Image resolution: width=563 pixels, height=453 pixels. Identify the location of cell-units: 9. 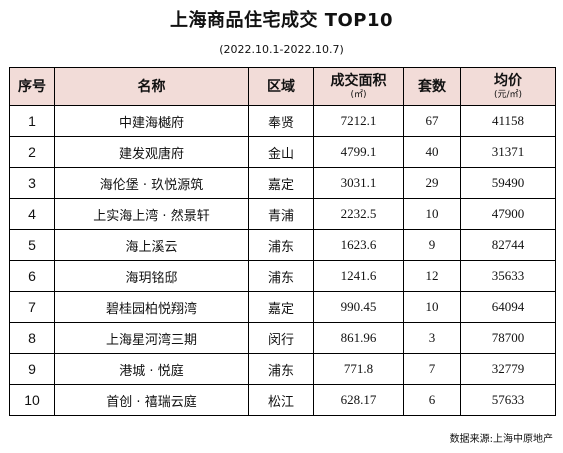
(432, 245).